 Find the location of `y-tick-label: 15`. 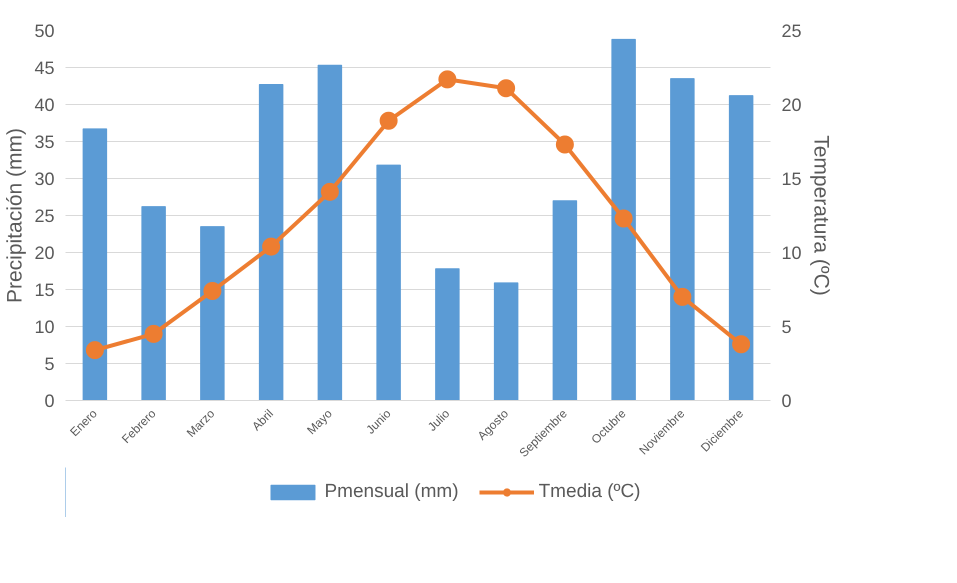

y-tick-label: 15 is located at coordinates (44, 290).